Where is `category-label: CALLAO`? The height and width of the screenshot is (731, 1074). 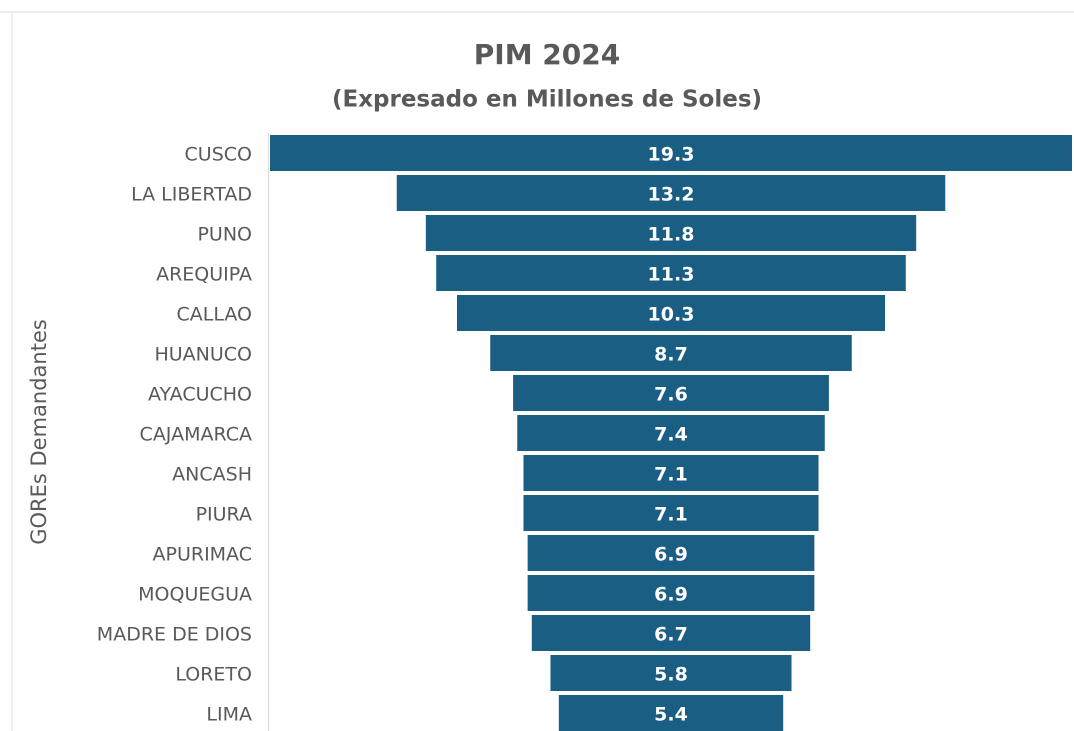 category-label: CALLAO is located at coordinates (215, 315).